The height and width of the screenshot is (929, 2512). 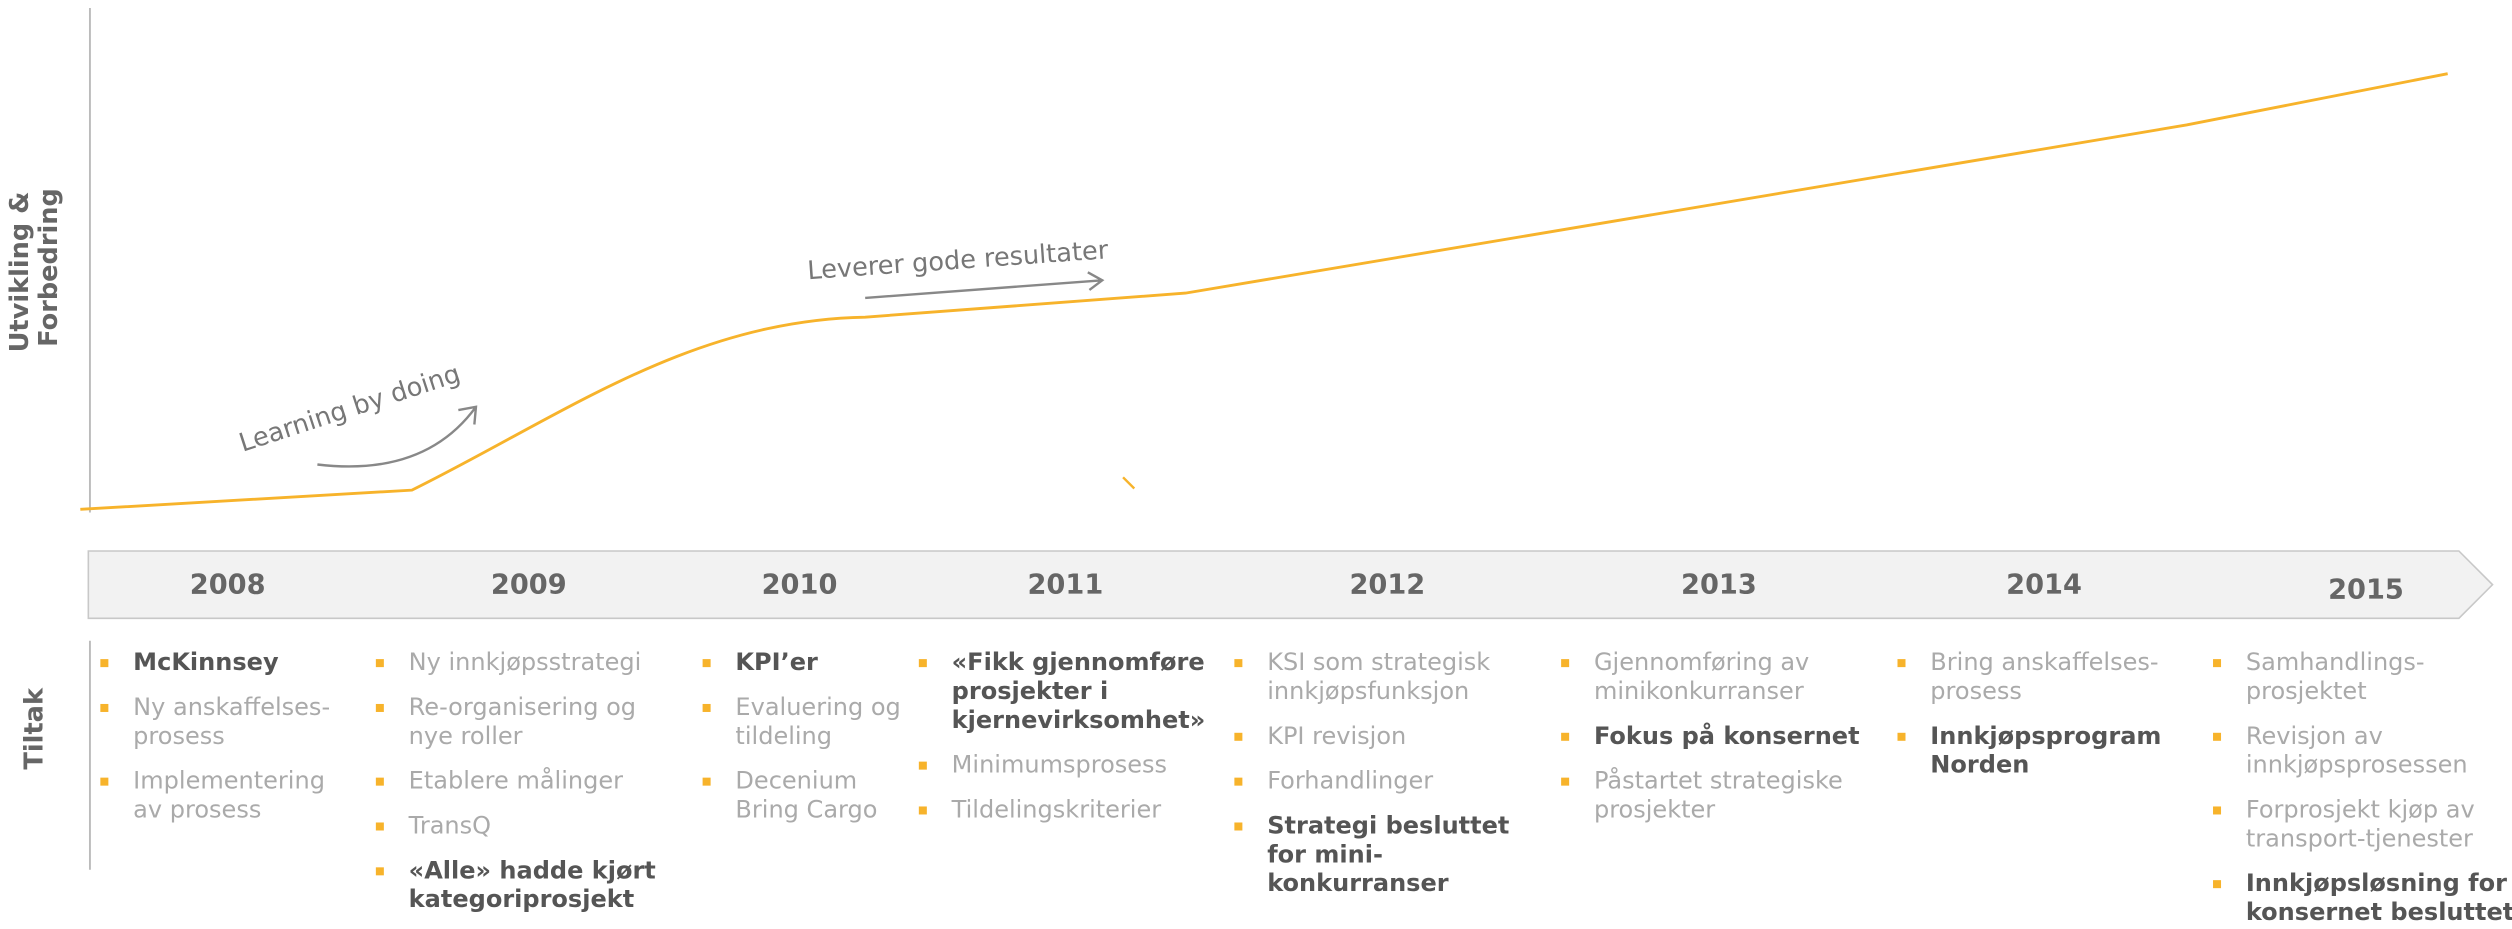 What do you see at coordinates (1699, 691) in the screenshot?
I see `item-text: minikonkurranser` at bounding box center [1699, 691].